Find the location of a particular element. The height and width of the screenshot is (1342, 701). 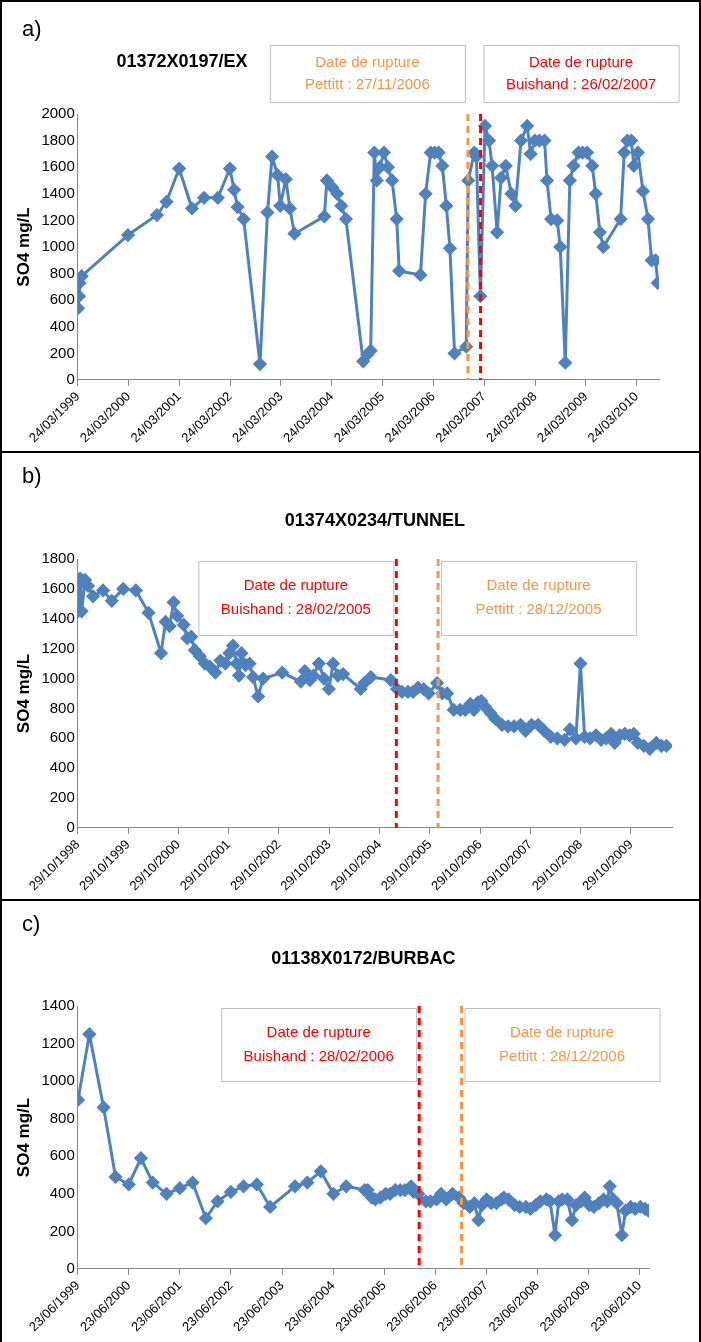

ref-line-label: Date de rupture Pettitt : 28/12/2006 is located at coordinates (562, 1043).